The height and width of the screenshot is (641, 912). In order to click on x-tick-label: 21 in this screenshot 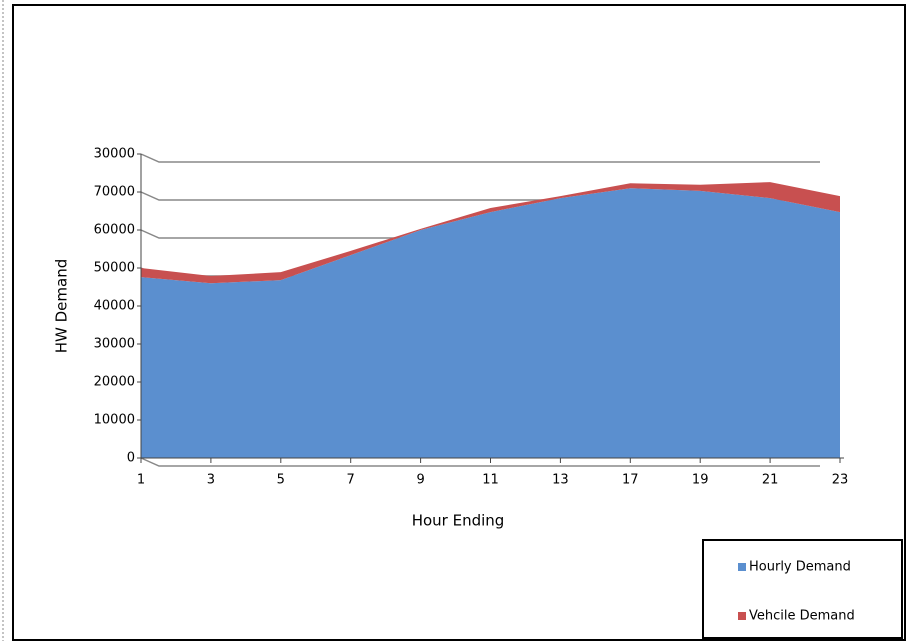, I will do `click(770, 480)`.